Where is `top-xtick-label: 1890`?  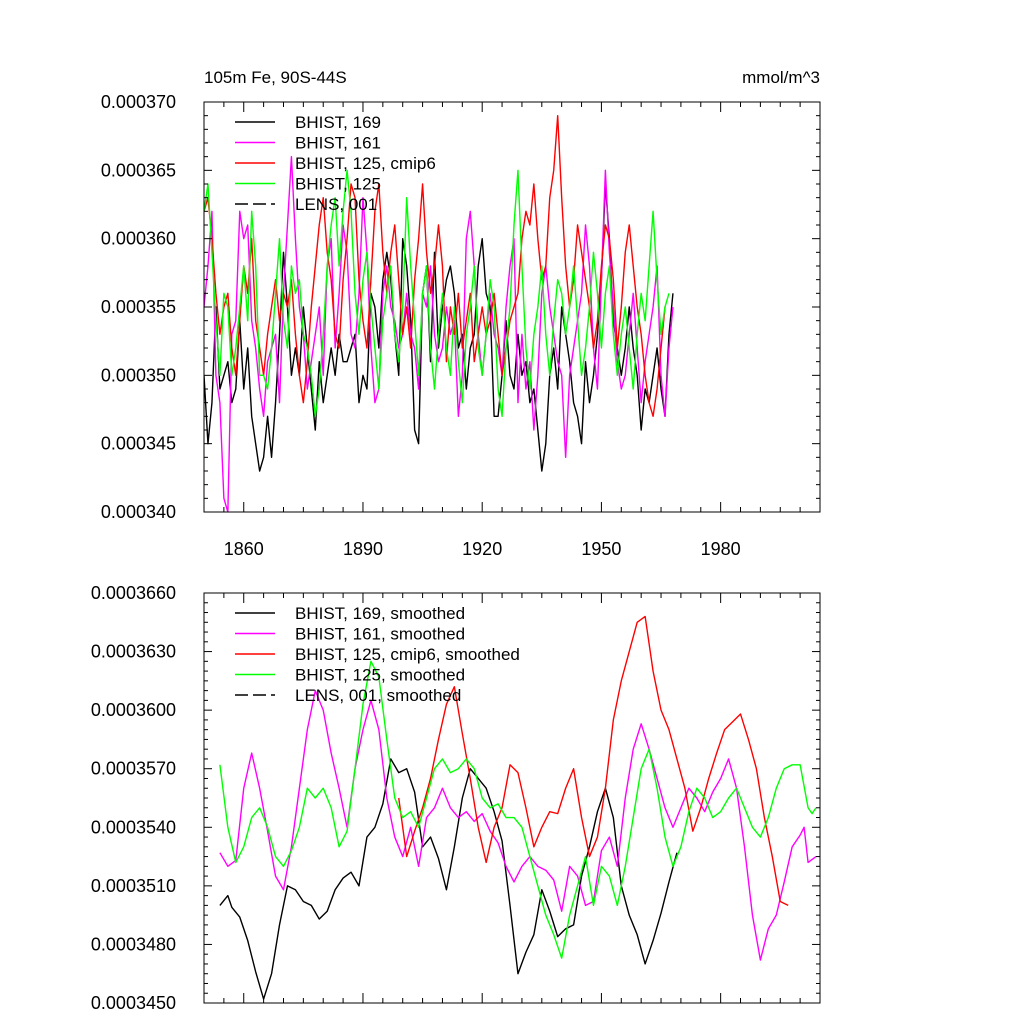 top-xtick-label: 1890 is located at coordinates (363, 549).